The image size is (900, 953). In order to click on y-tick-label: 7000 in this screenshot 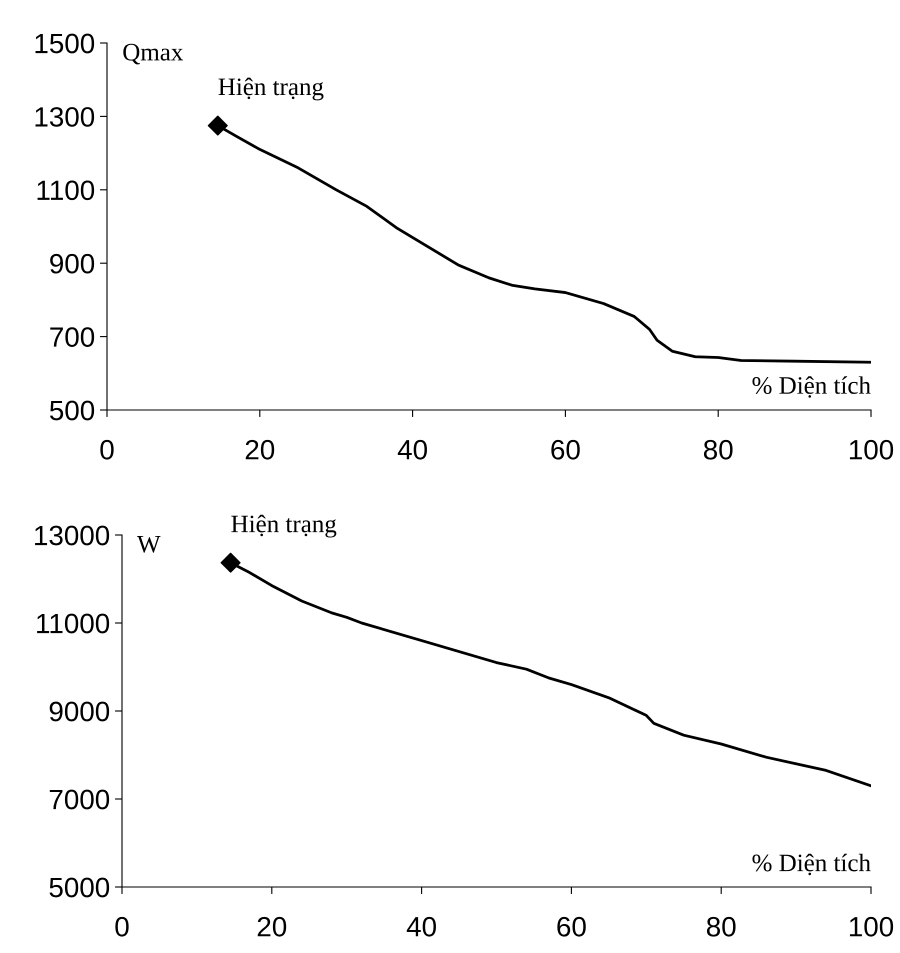, I will do `click(80, 800)`.